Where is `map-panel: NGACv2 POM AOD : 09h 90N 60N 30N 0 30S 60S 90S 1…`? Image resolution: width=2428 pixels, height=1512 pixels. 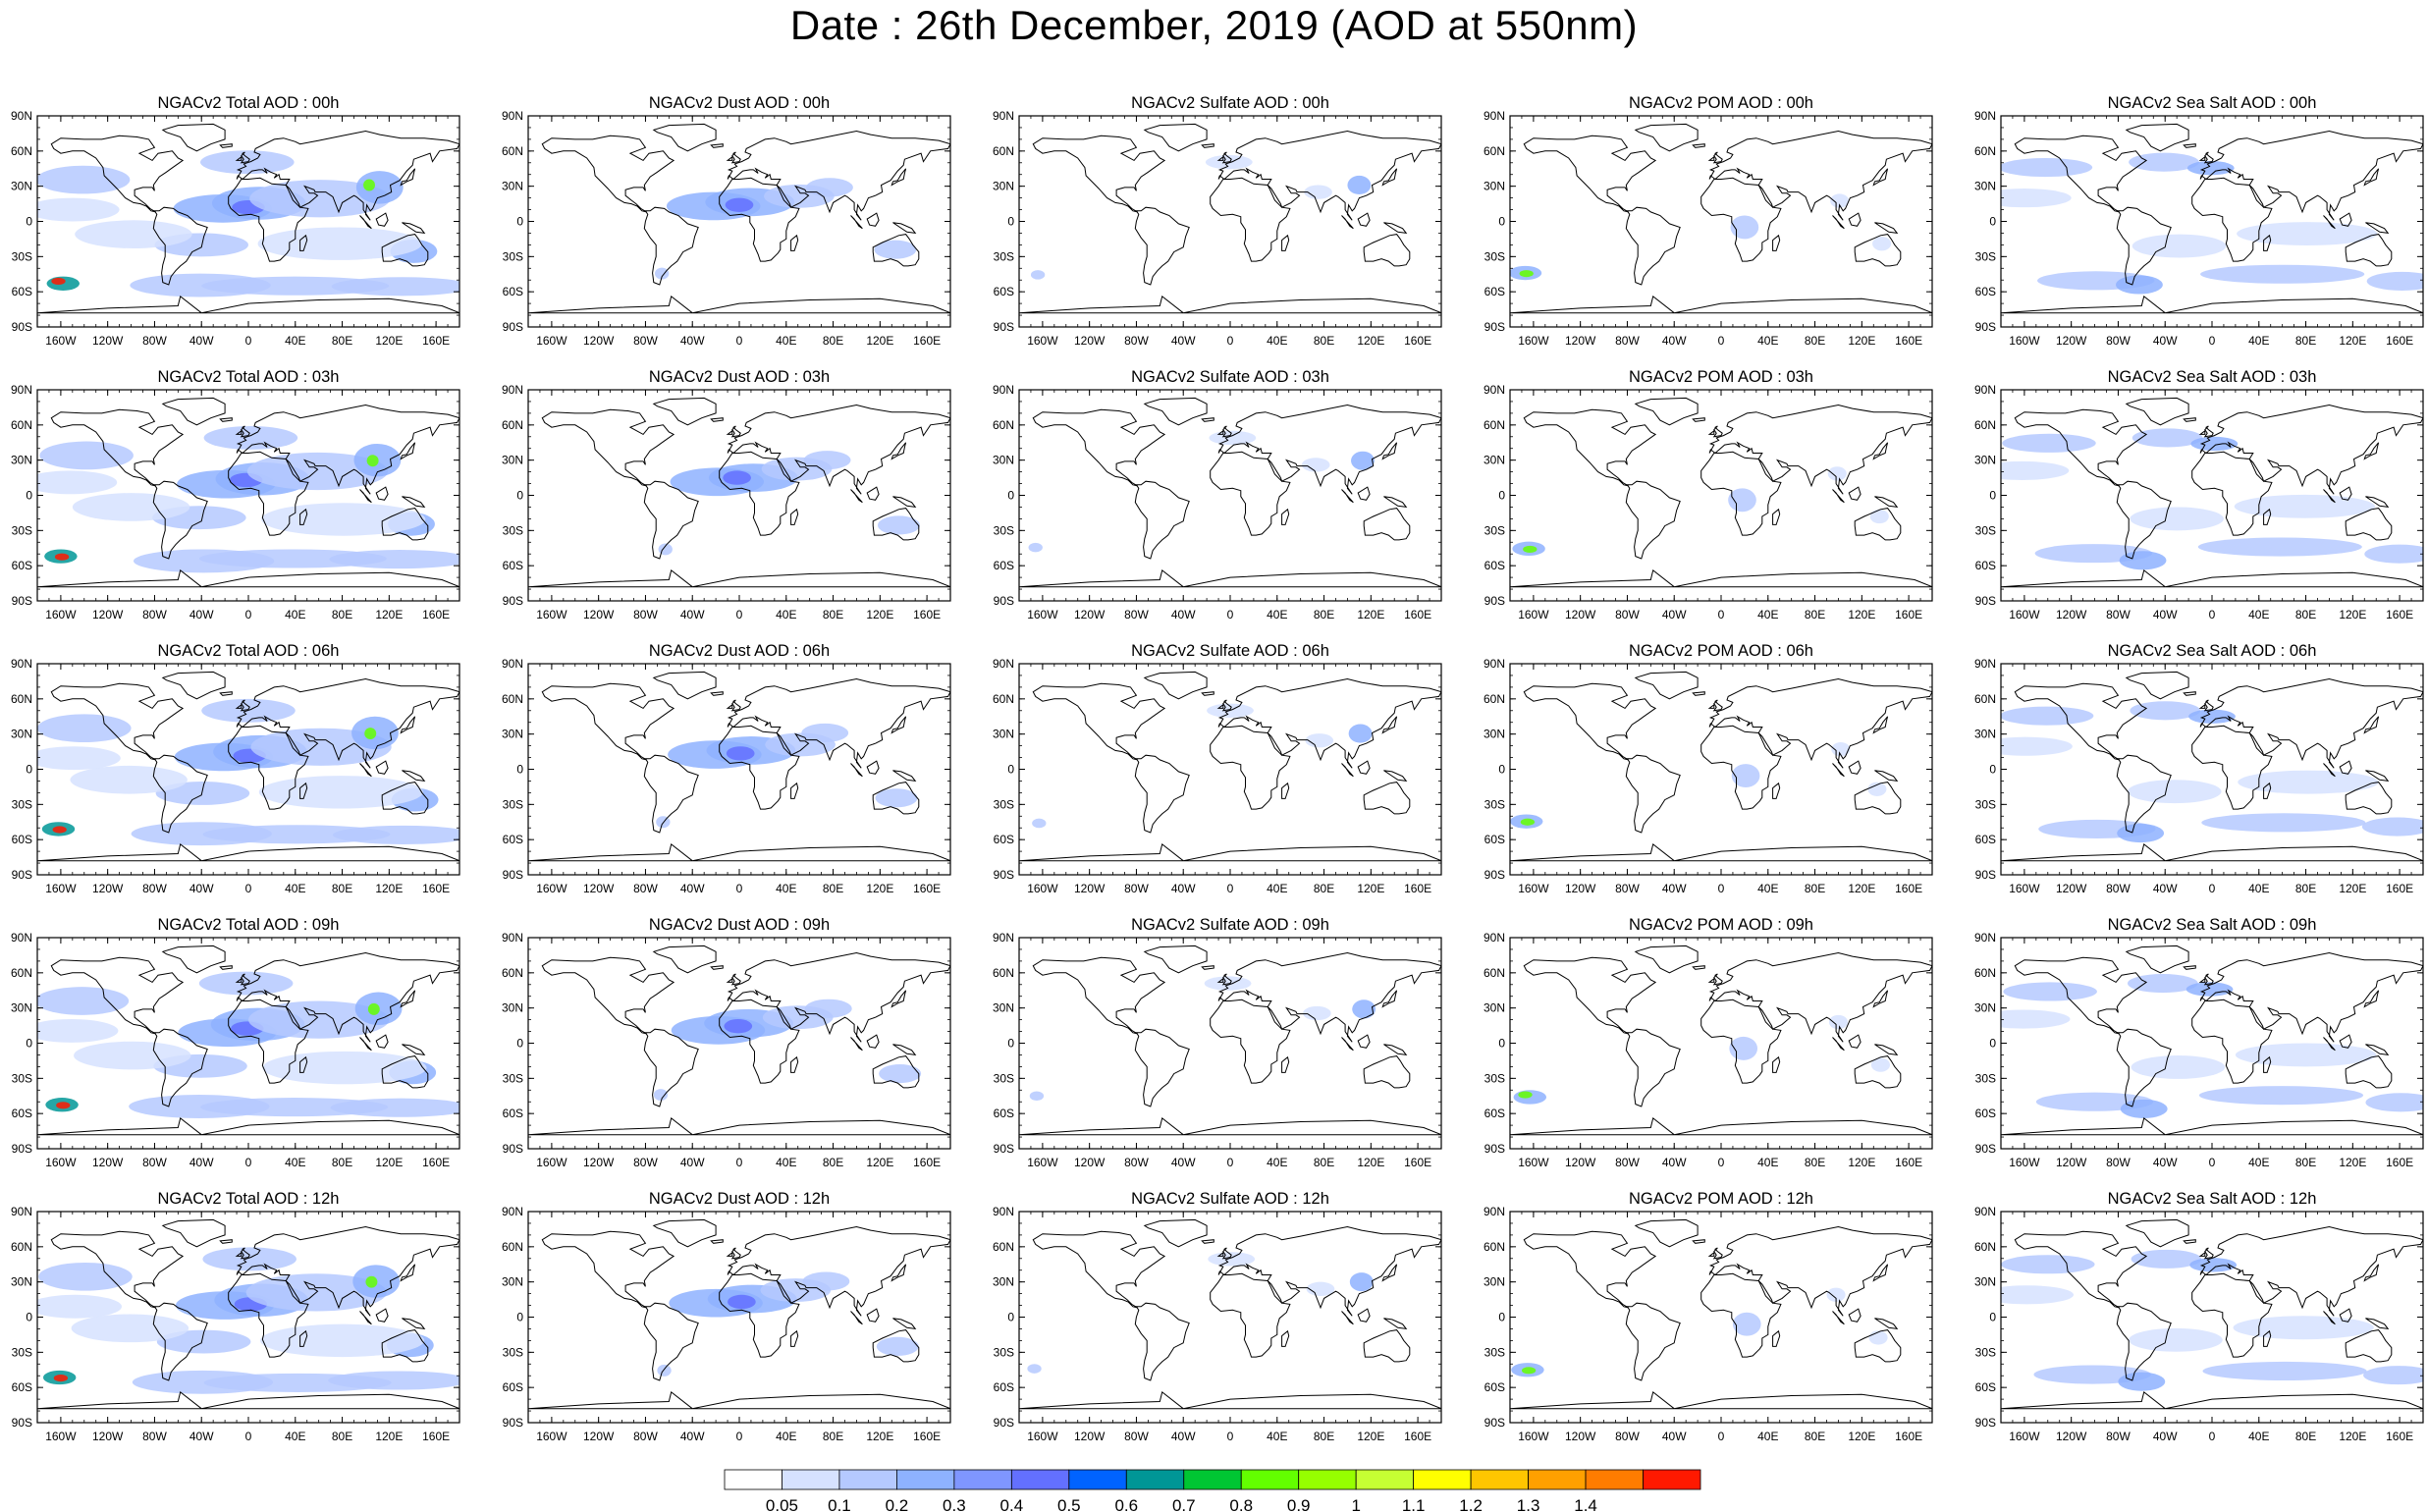 map-panel: NGACv2 POM AOD : 09h 90N 60N 30N 0 30S 60S 90S 1… is located at coordinates (1708, 1042).